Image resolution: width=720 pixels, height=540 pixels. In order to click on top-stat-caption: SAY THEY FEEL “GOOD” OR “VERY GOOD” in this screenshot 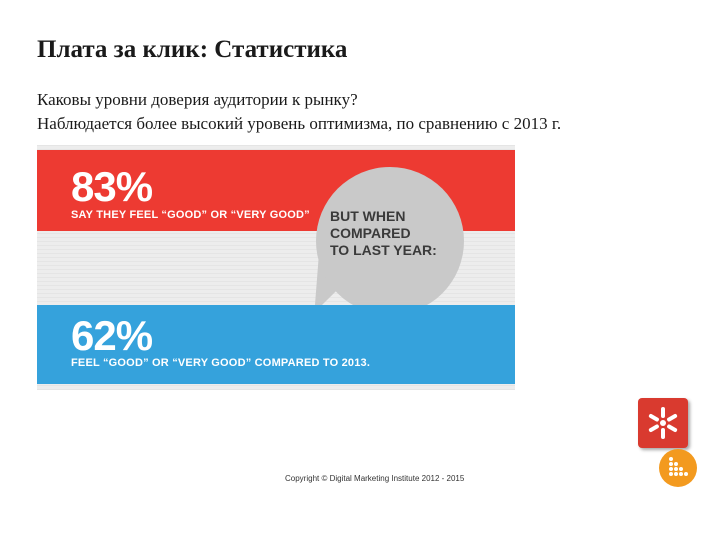, I will do `click(190, 215)`.